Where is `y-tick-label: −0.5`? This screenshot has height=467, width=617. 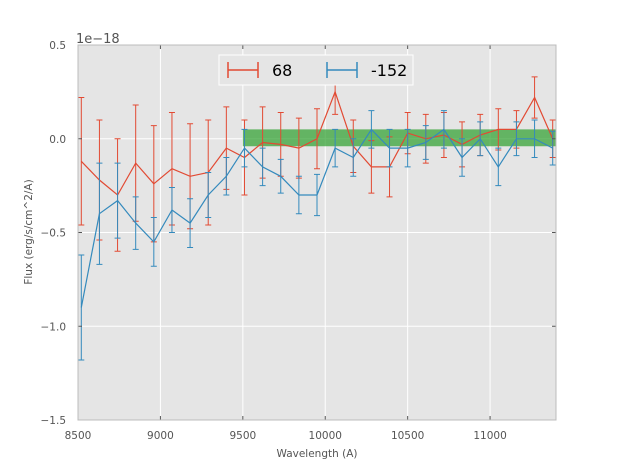
y-tick-label: −0.5 is located at coordinates (54, 234).